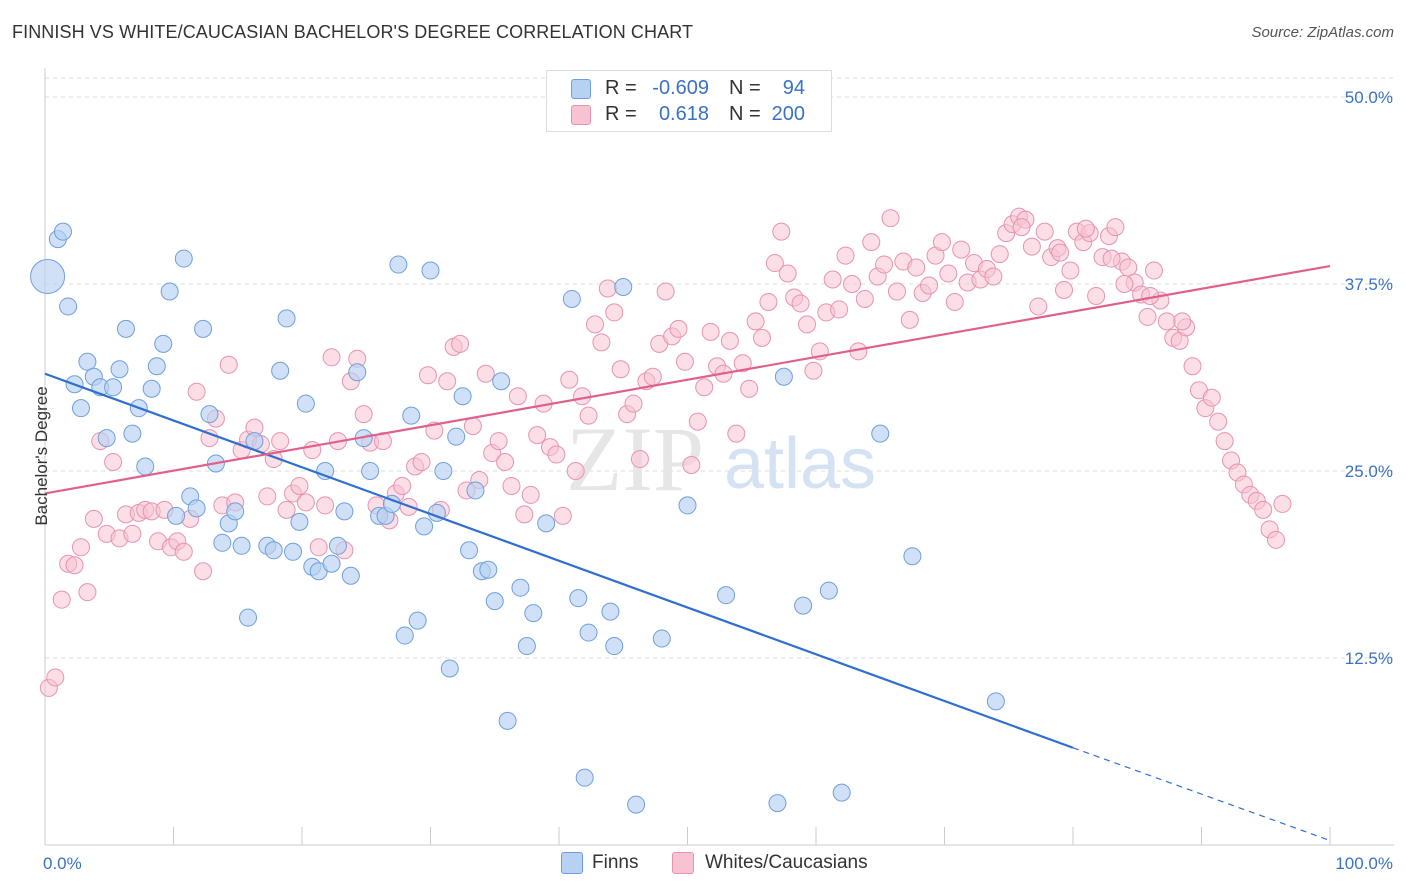  I want to click on y-axis-label: Bachelor's Degree, so click(41, 456).